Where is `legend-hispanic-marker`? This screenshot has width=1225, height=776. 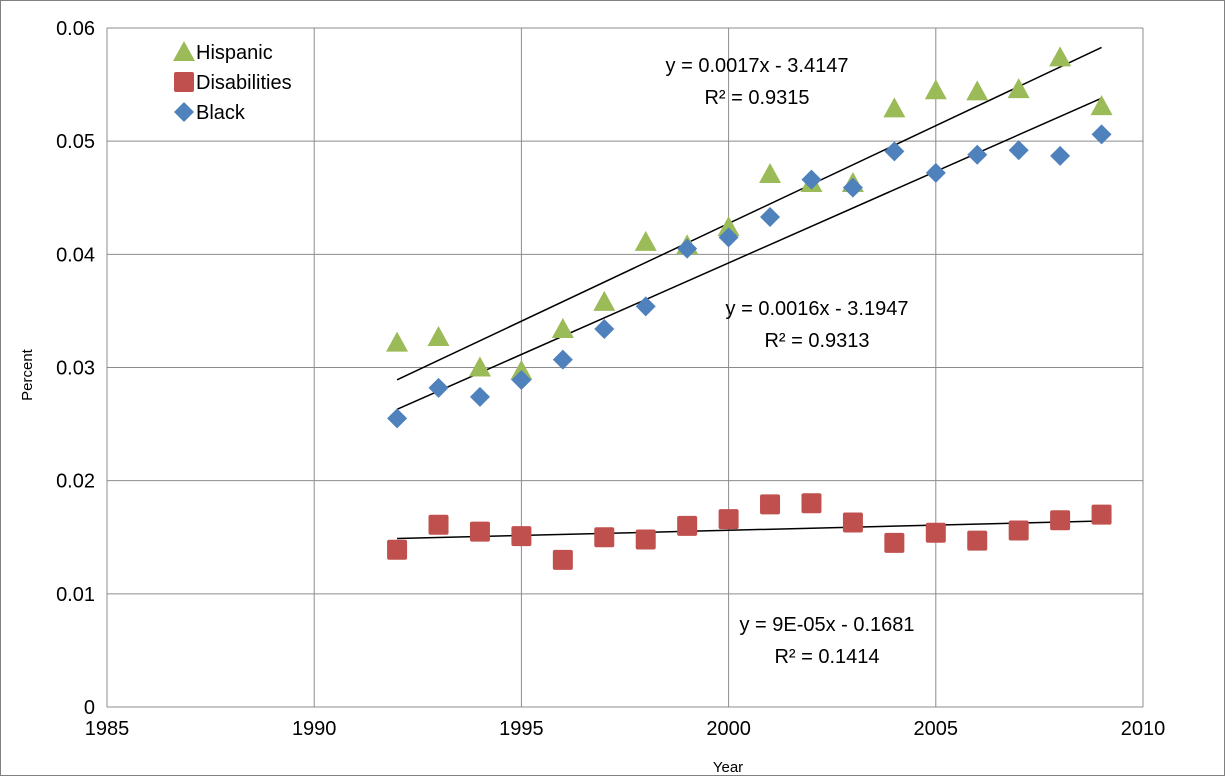
legend-hispanic-marker is located at coordinates (184, 51).